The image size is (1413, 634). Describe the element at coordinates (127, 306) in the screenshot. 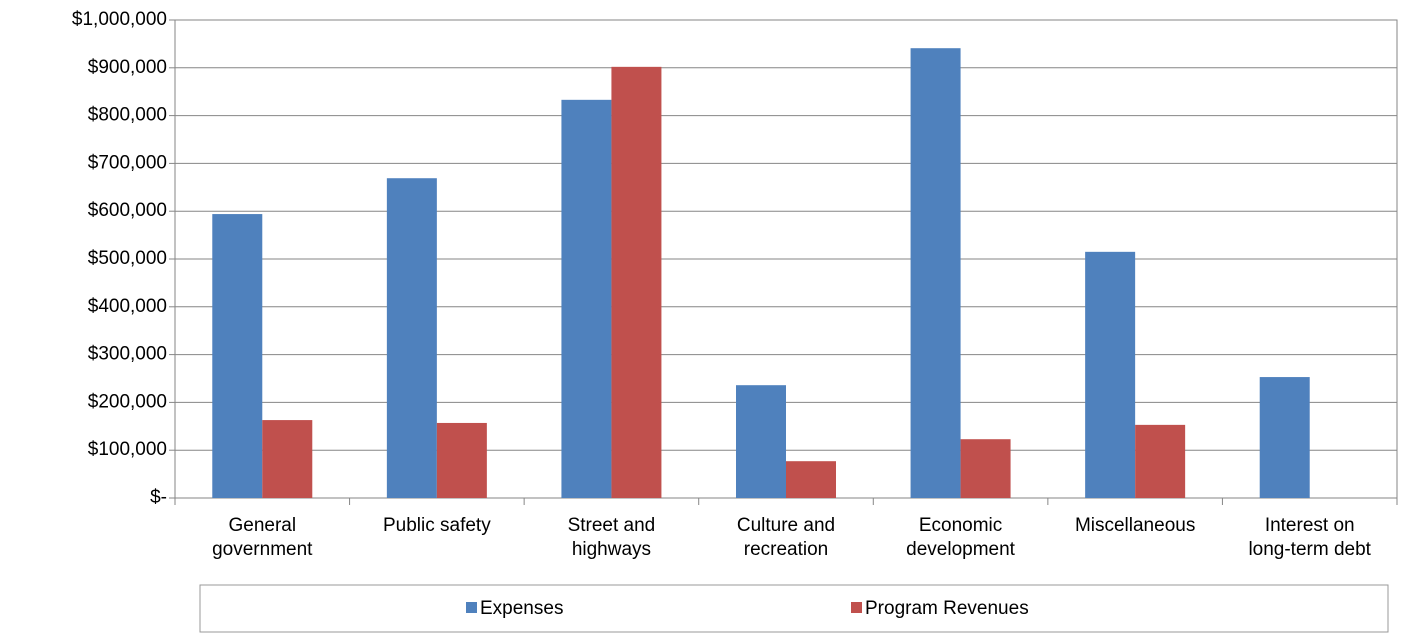

I see `y-tick-label: $400,000` at that location.